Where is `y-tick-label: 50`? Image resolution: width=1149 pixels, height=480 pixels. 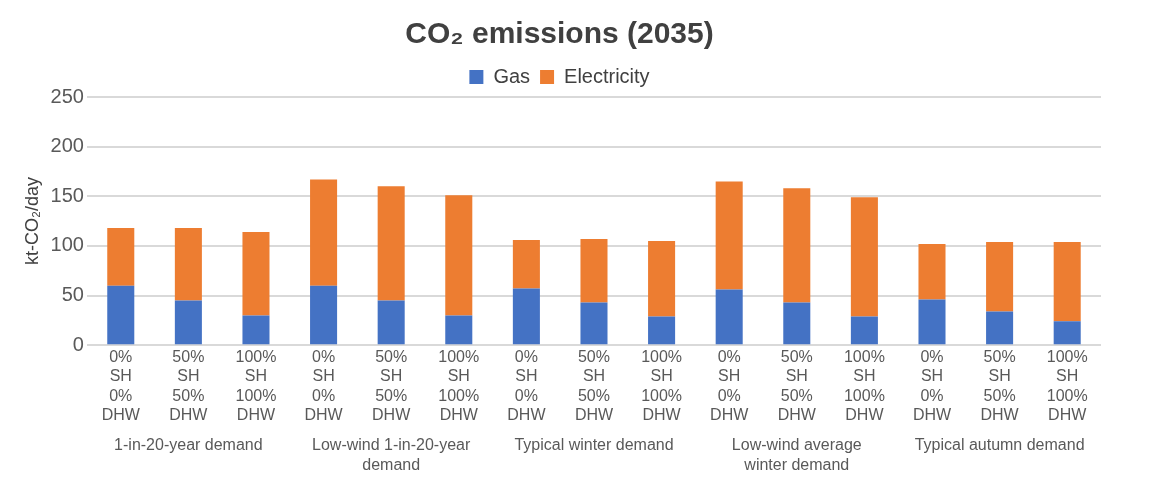 y-tick-label: 50 is located at coordinates (72, 294).